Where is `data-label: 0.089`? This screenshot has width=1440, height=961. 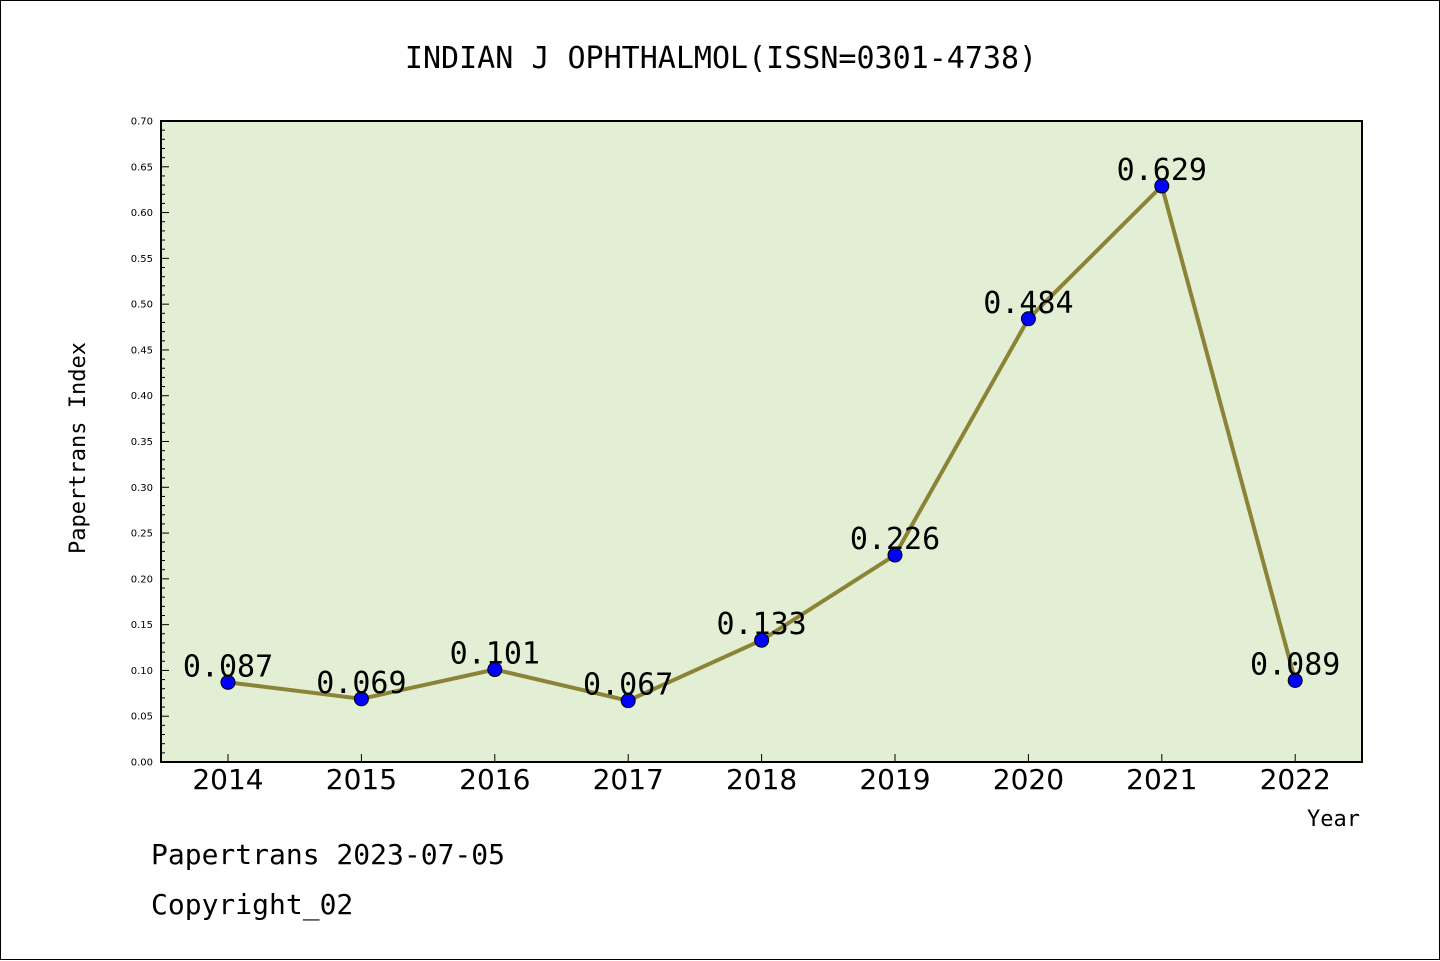
data-label: 0.089 is located at coordinates (1295, 665).